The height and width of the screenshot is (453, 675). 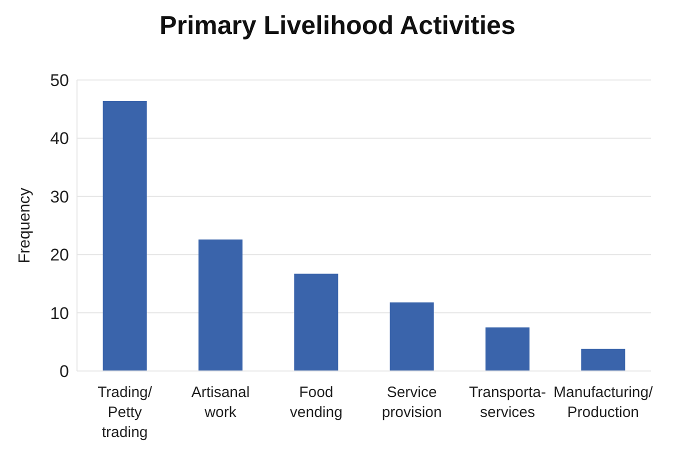 I want to click on y-axis-title: Frequency, so click(x=25, y=226).